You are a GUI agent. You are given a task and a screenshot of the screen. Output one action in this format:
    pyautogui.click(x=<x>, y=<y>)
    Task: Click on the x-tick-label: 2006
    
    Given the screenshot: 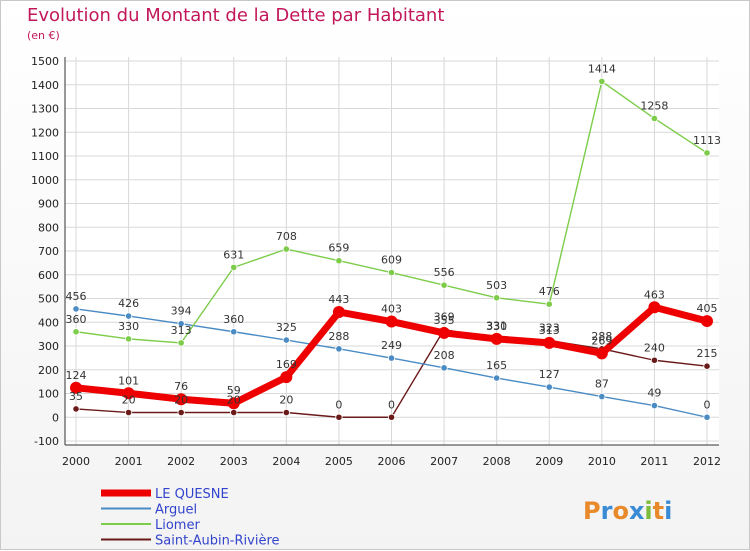 What is the action you would take?
    pyautogui.click(x=392, y=461)
    